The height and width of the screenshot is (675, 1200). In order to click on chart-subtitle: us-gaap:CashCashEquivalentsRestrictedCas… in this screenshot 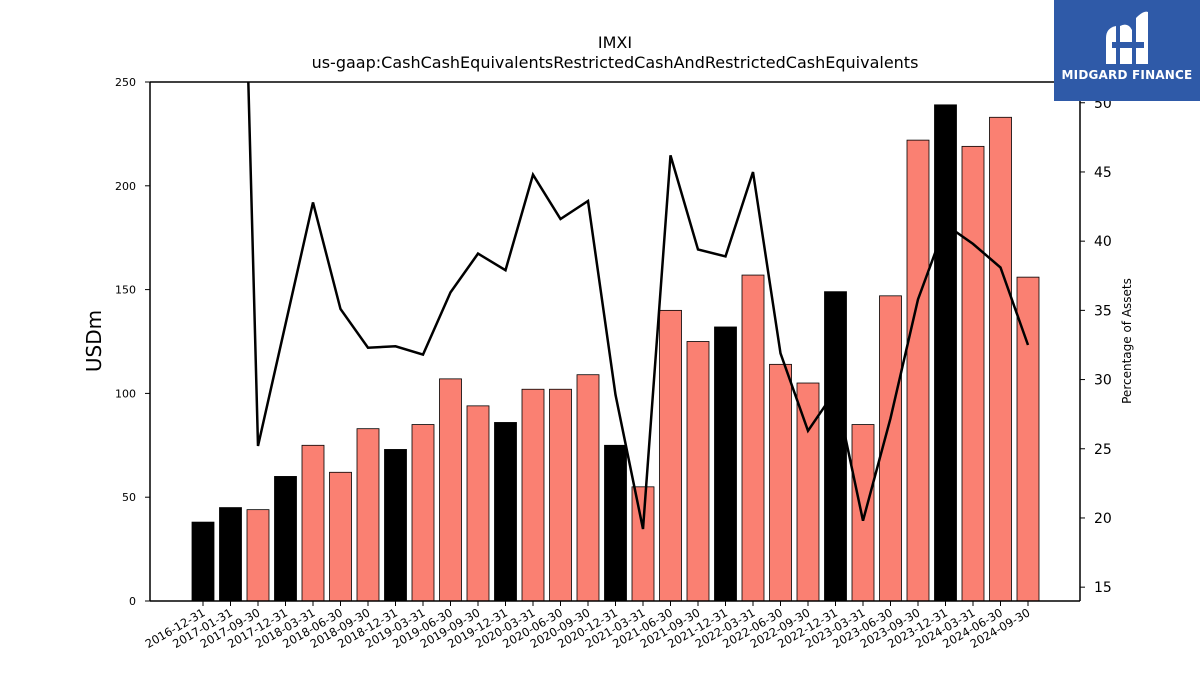, I will do `click(615, 62)`.